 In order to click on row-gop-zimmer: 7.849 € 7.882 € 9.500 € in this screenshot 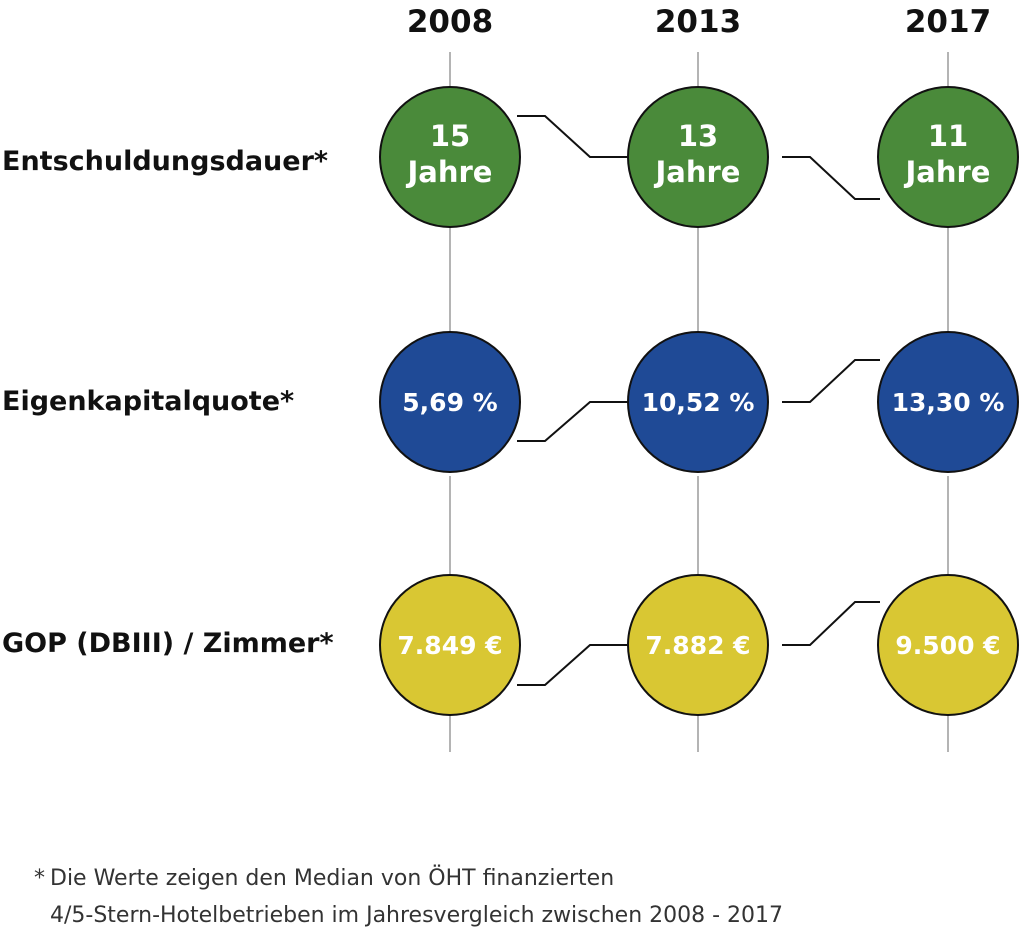, I will do `click(699, 645)`.